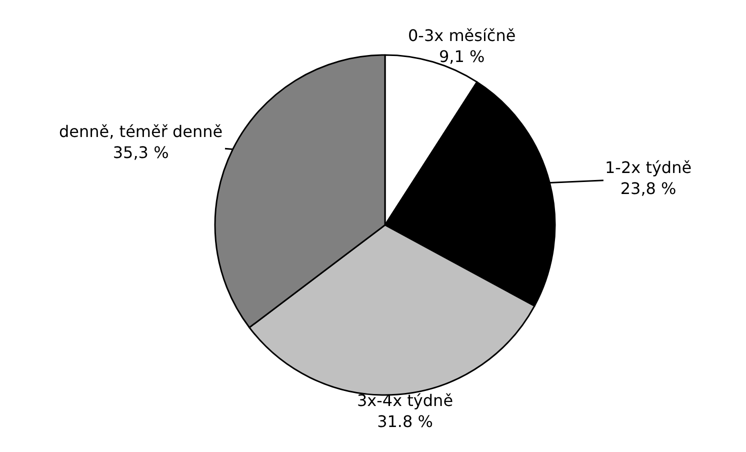 Image resolution: width=746 pixels, height=452 pixels. Describe the element at coordinates (405, 421) in the screenshot. I see `data-label: 31.8 %` at that location.